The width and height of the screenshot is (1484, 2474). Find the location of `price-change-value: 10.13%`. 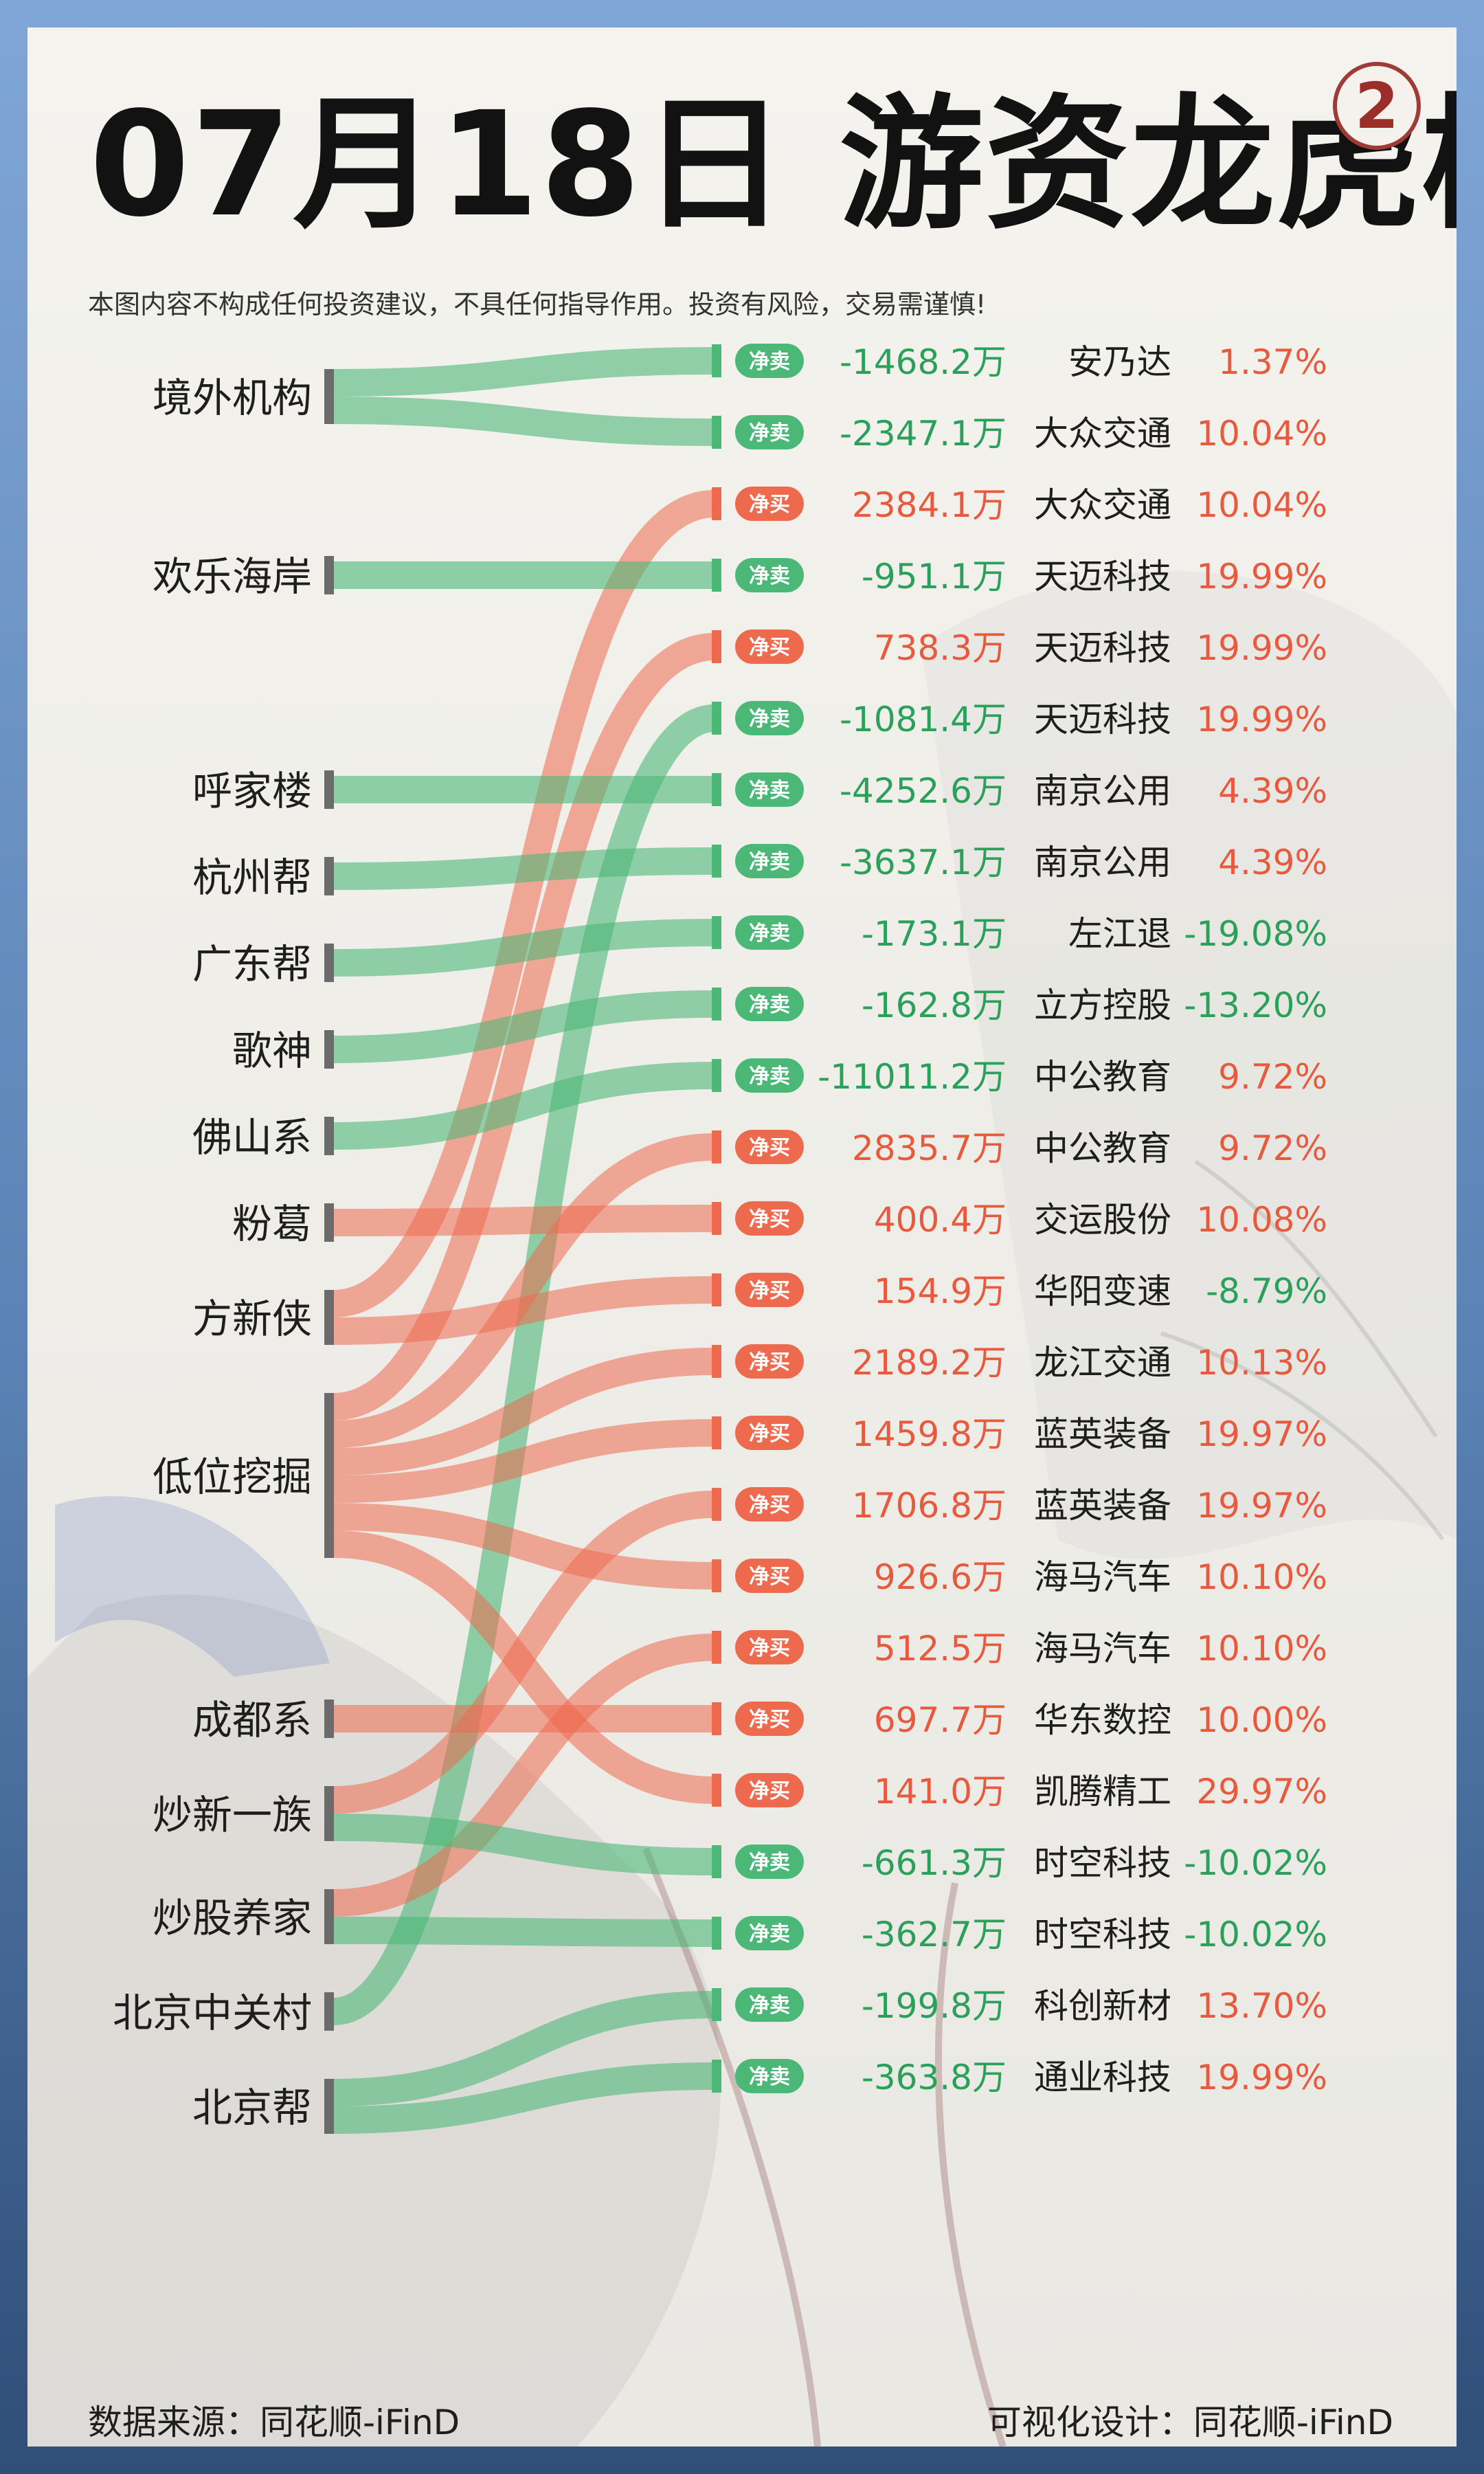

price-change-value: 10.13% is located at coordinates (1261, 1363).